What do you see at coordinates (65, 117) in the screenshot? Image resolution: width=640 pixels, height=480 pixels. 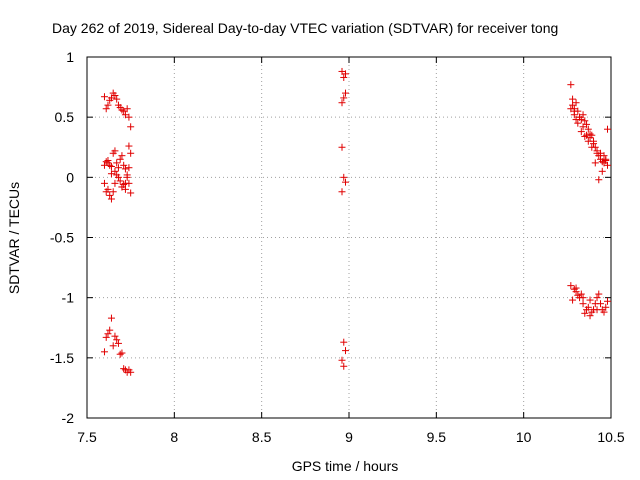 I see `y-tick-label: 0.5` at bounding box center [65, 117].